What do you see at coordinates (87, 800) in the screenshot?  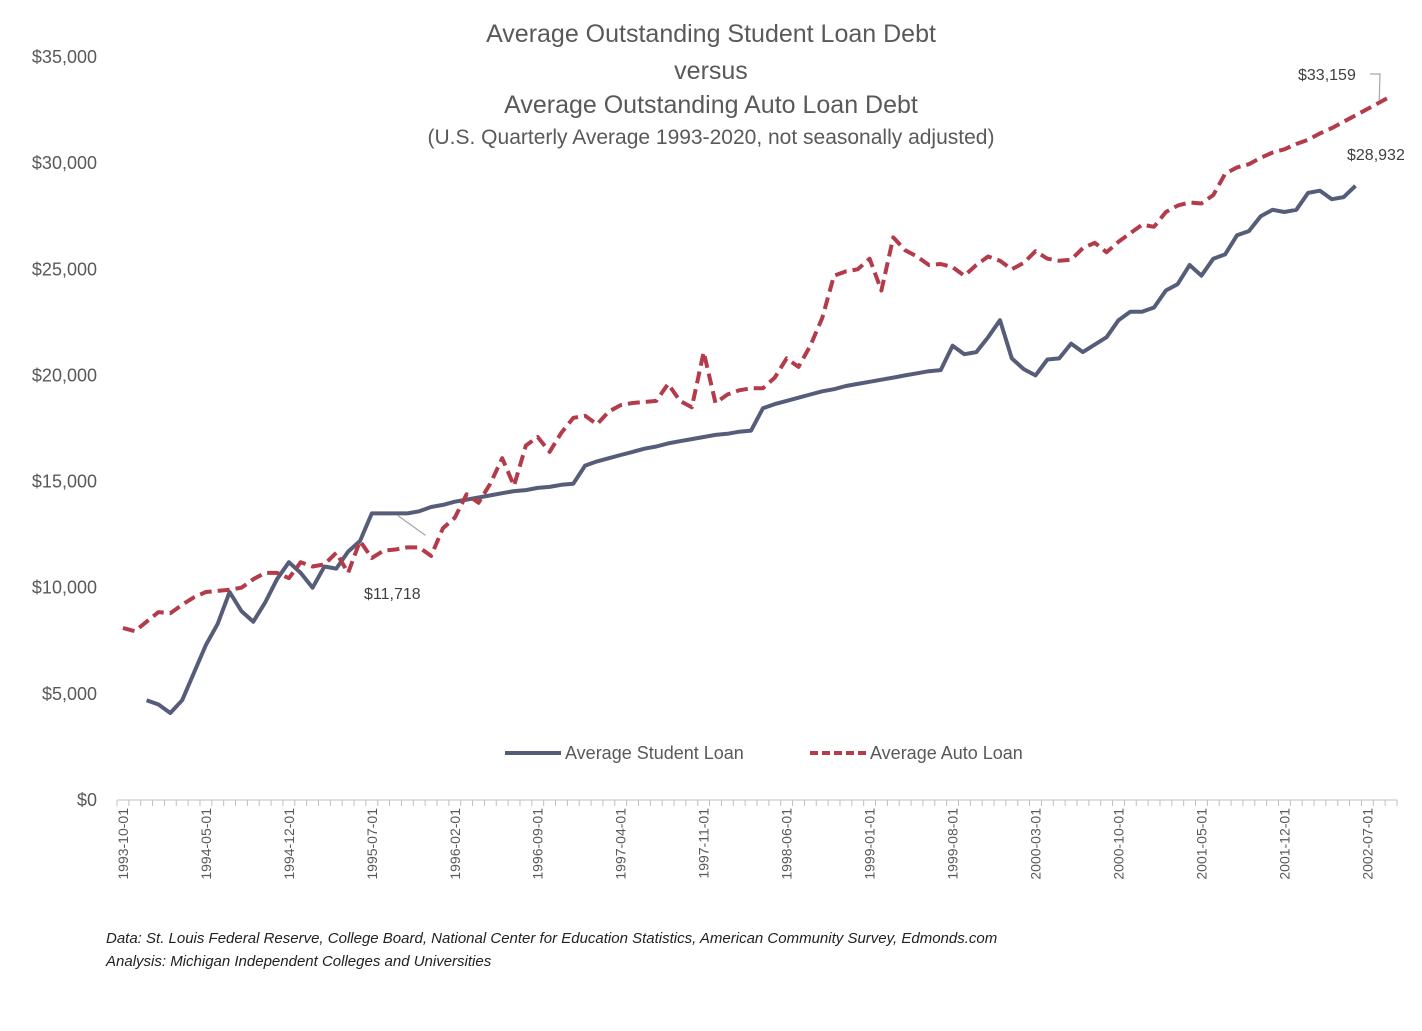 I see `y-tick-label: $0` at bounding box center [87, 800].